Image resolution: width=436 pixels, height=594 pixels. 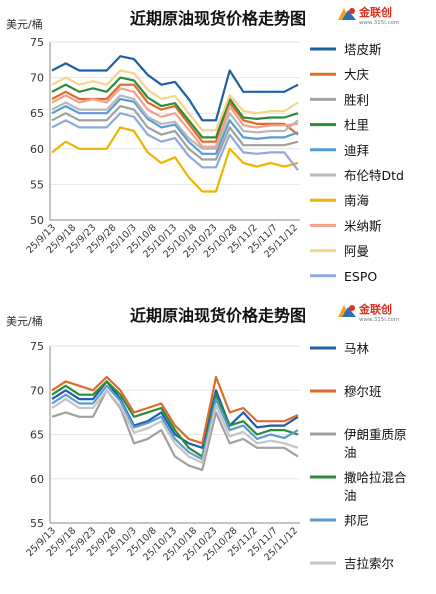 What do you see at coordinates (374, 175) in the screenshot?
I see `legend-label: 布伦特Dtd` at bounding box center [374, 175].